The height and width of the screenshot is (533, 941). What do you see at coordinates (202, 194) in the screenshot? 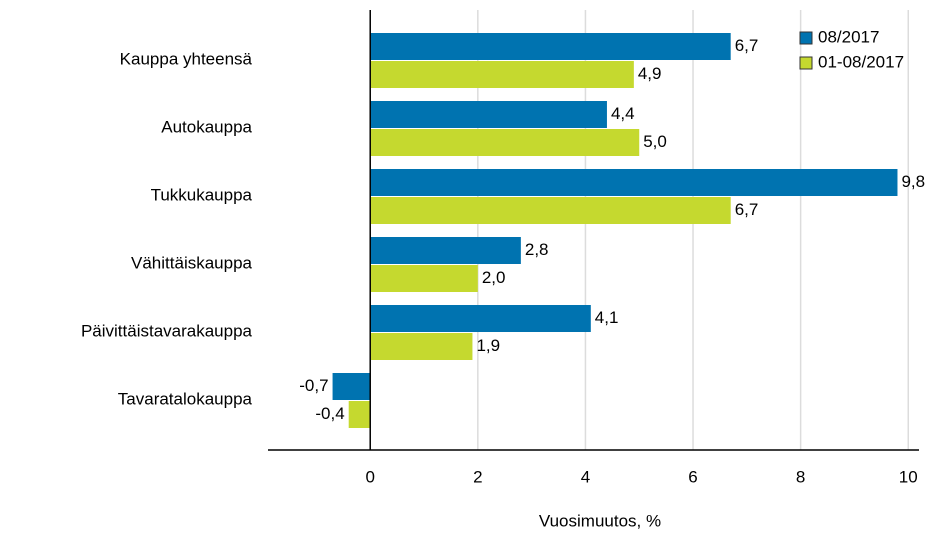
I see `y-tick-label: Tukkukauppa` at bounding box center [202, 194].